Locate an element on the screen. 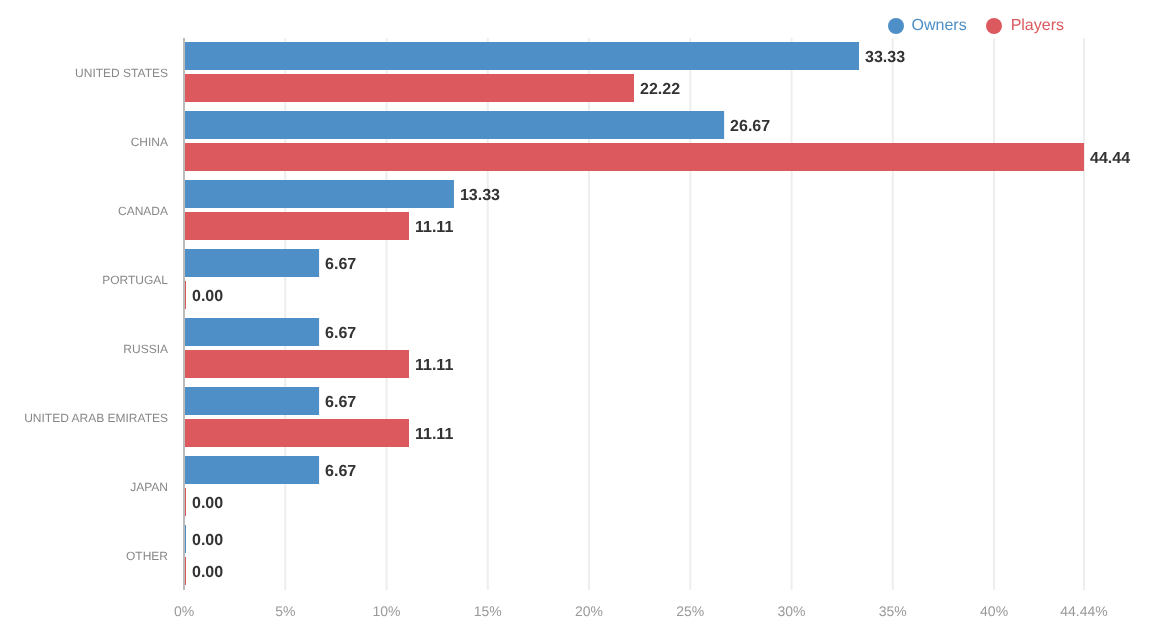 This screenshot has height=642, width=1168. data-label: 33.33 is located at coordinates (886, 57).